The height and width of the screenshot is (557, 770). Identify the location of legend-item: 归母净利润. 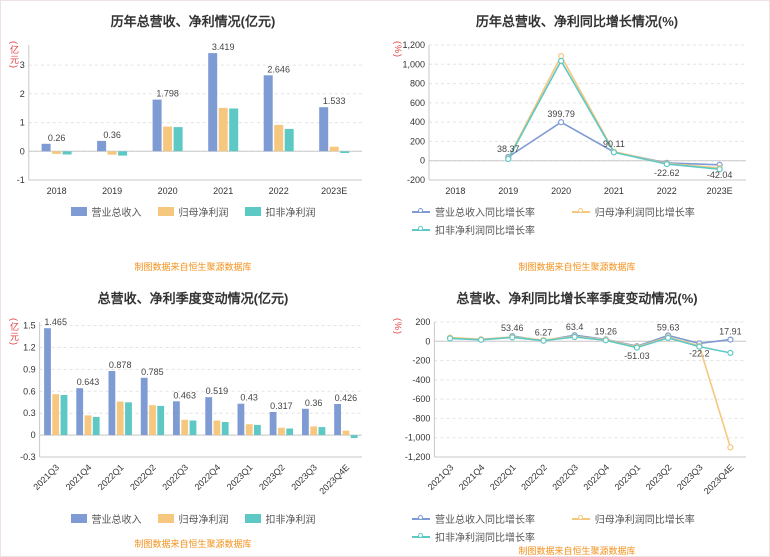
(193, 211).